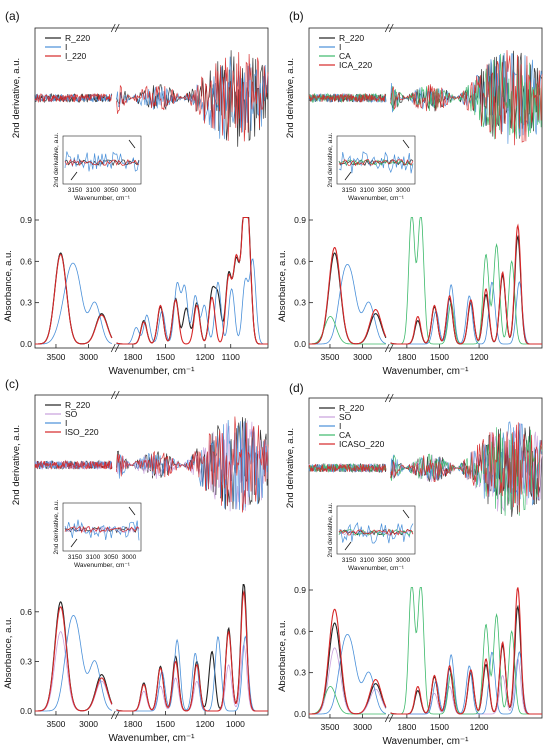 The width and height of the screenshot is (550, 745). I want to click on absorbance-series-I, so click(151, 301).